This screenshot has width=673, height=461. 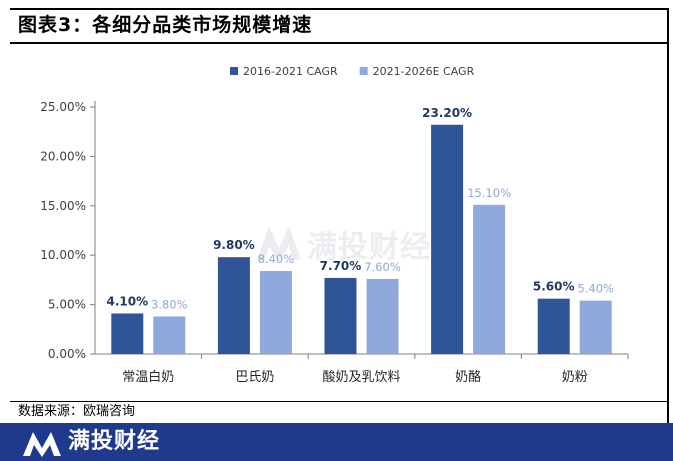 I want to click on data-label-1-2: 9.80%, so click(x=234, y=245).